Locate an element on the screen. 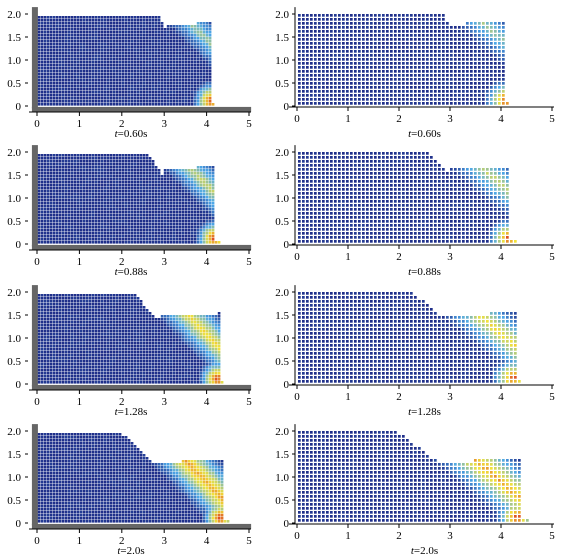 The image size is (578, 560). floor is located at coordinates (141, 109).